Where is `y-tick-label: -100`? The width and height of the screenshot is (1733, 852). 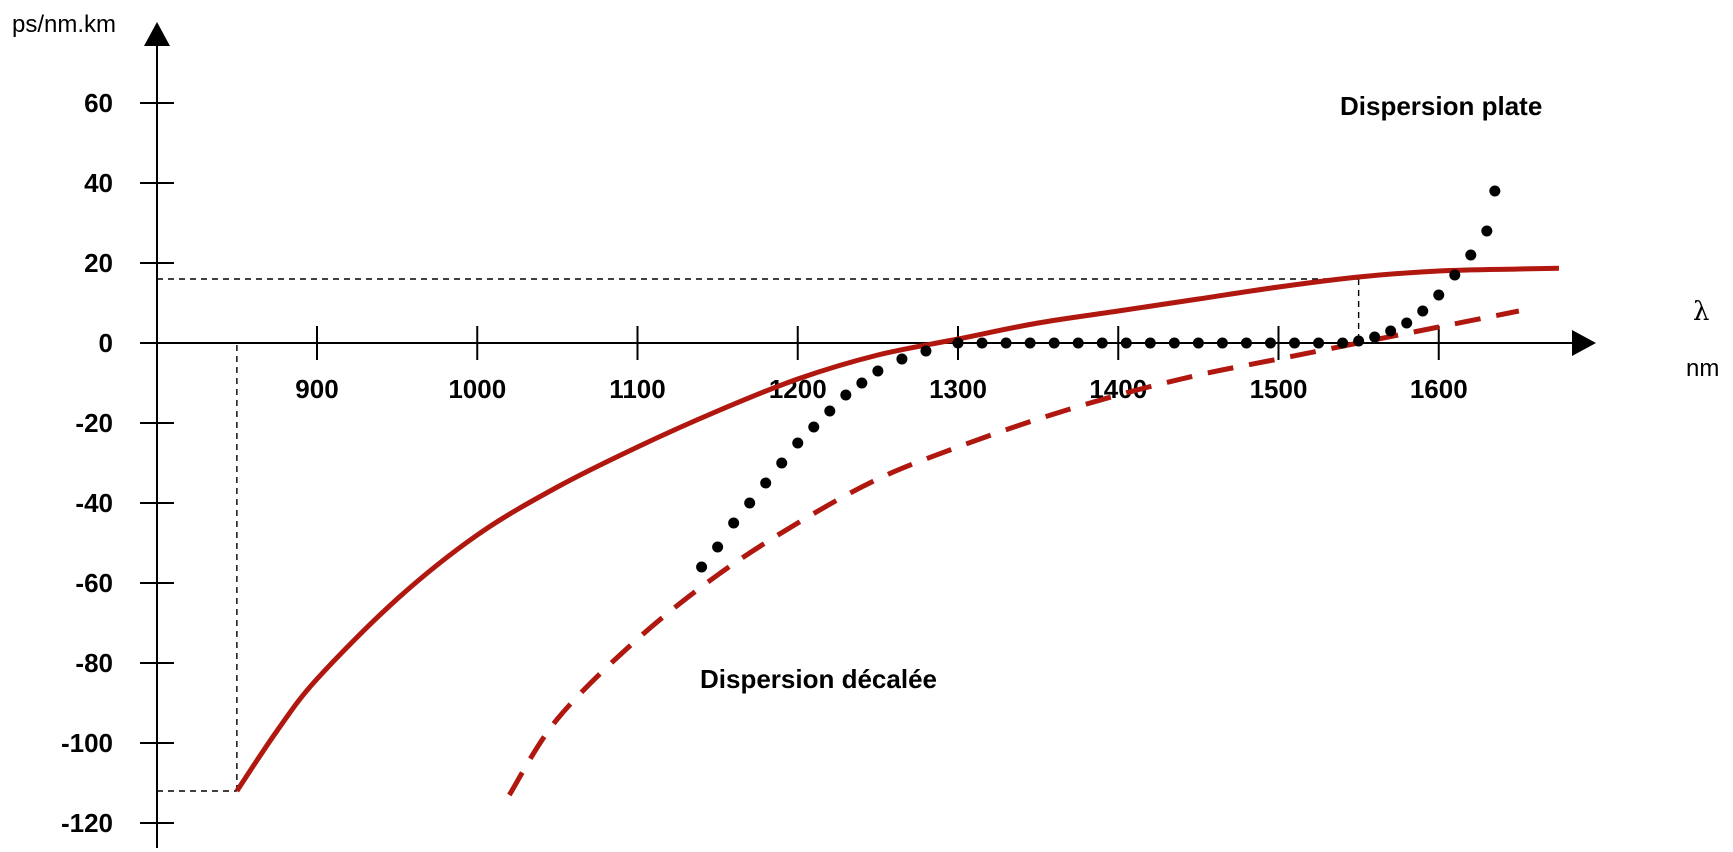
y-tick-label: -100 is located at coordinates (87, 743).